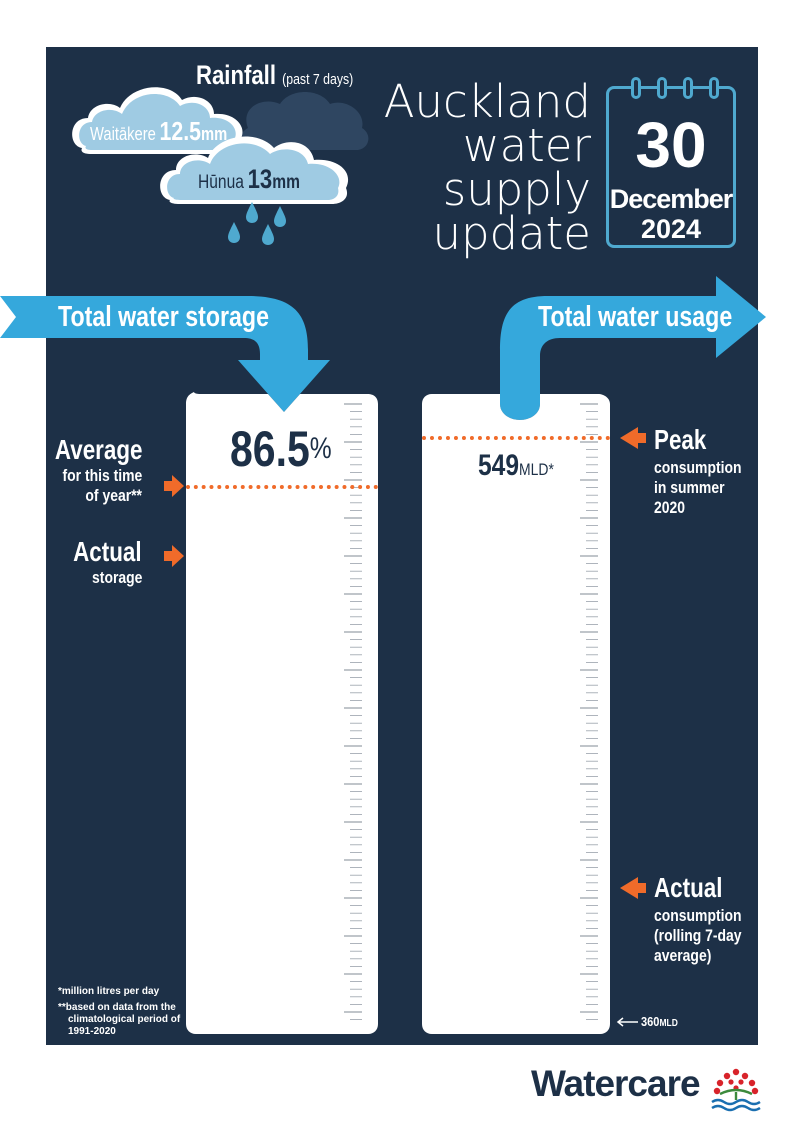 This screenshot has height=1145, width=800. Describe the element at coordinates (257, 223) in the screenshot. I see `raindrops-icon` at that location.